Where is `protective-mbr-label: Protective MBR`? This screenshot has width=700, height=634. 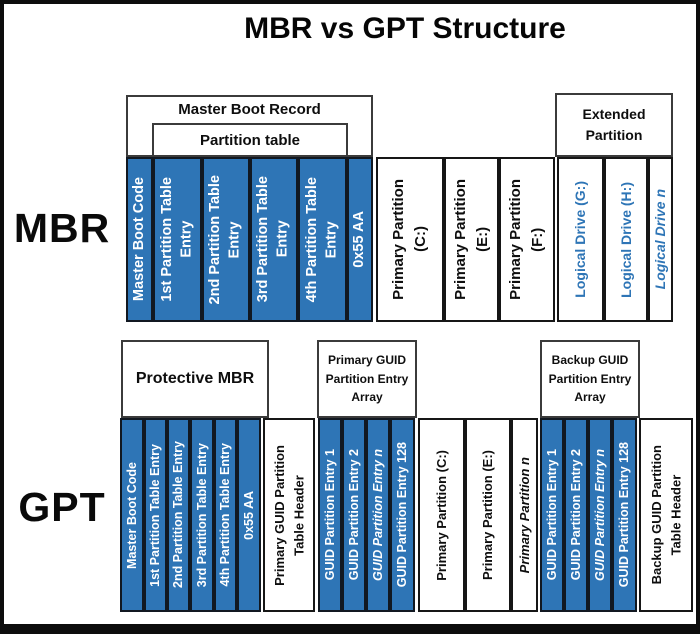
protective-mbr-label: Protective MBR is located at coordinates (195, 378).